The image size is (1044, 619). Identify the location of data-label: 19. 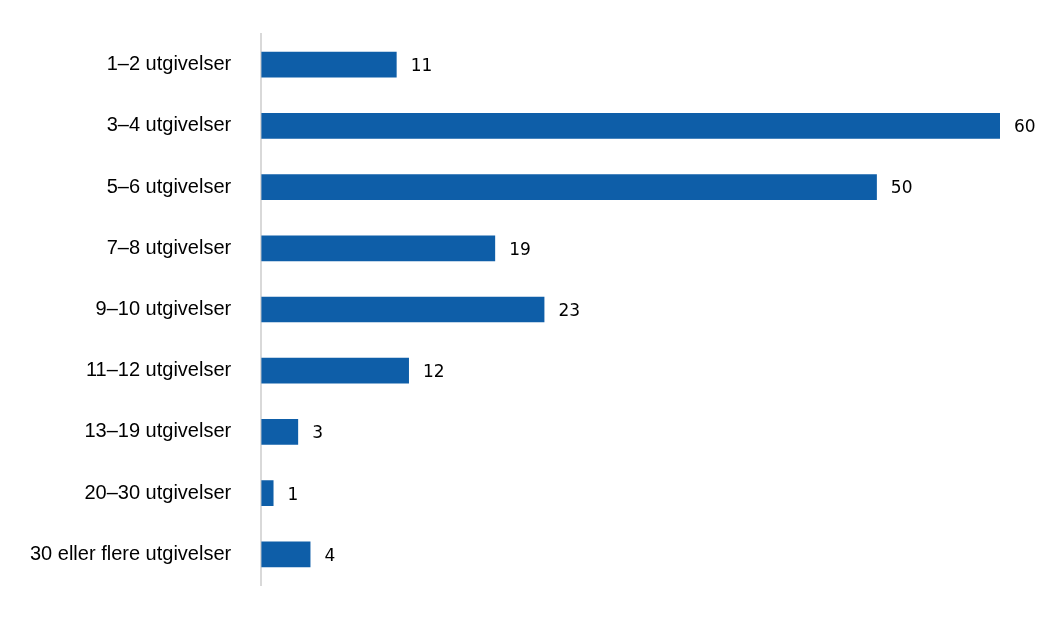
(520, 248).